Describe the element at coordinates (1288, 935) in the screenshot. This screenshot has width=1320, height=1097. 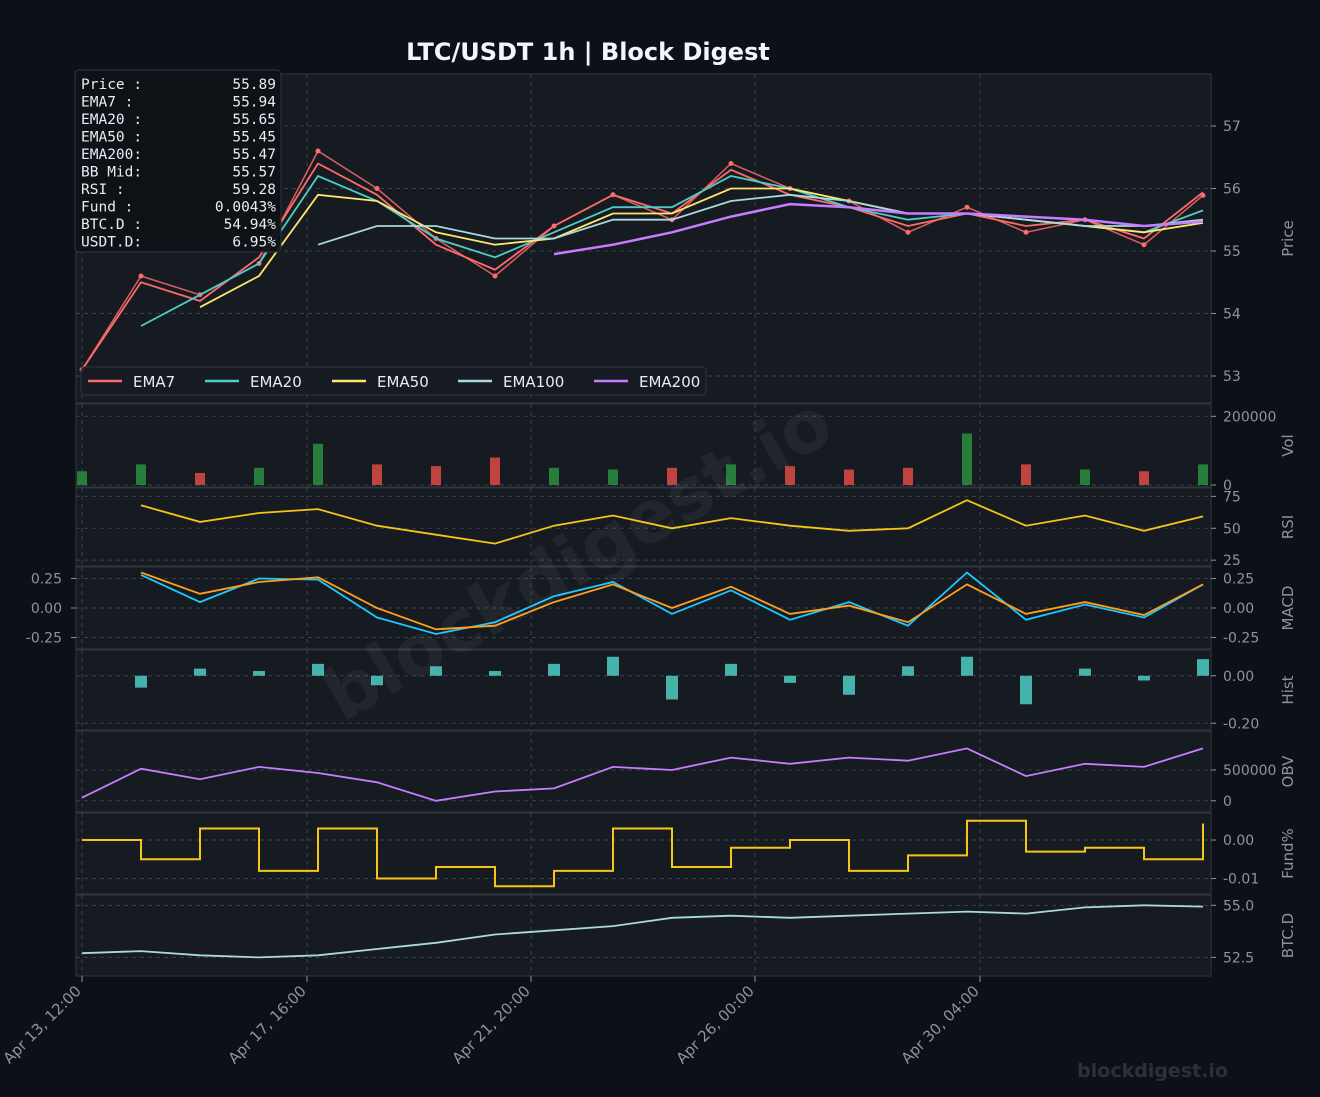
I see `y-axis-label: BTC.D` at that location.